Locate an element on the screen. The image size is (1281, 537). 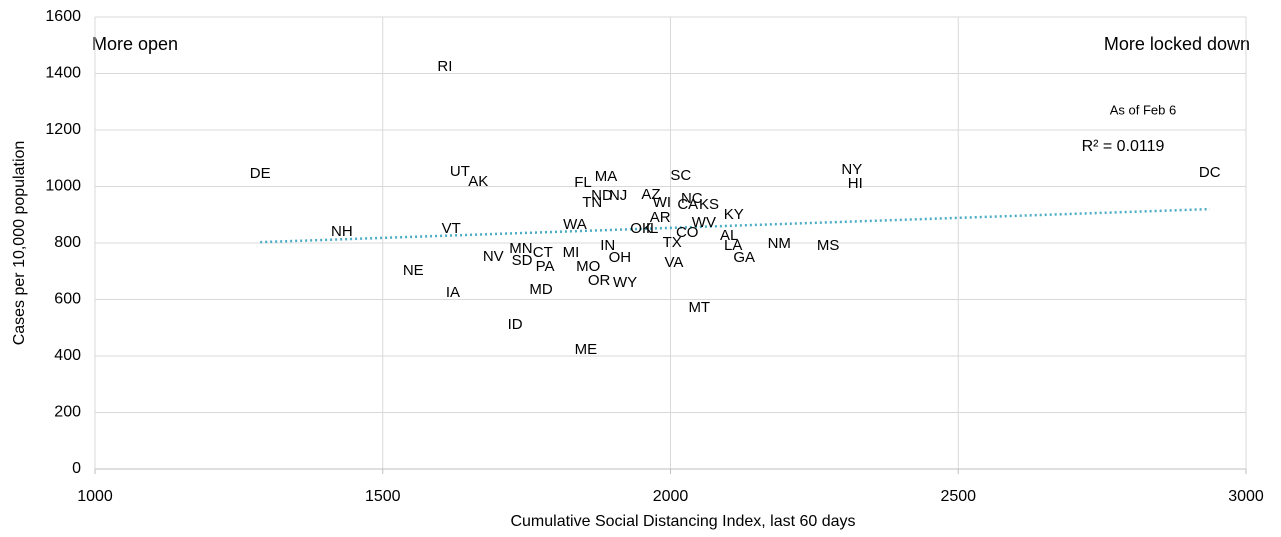
point-label: NH is located at coordinates (342, 231).